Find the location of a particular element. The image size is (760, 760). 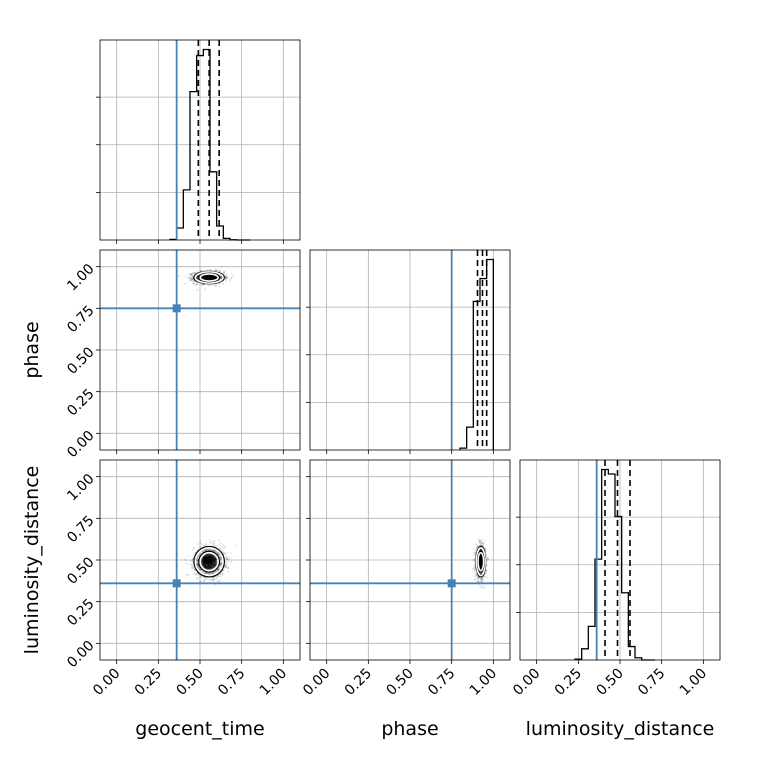

density-core is located at coordinates (208, 277).